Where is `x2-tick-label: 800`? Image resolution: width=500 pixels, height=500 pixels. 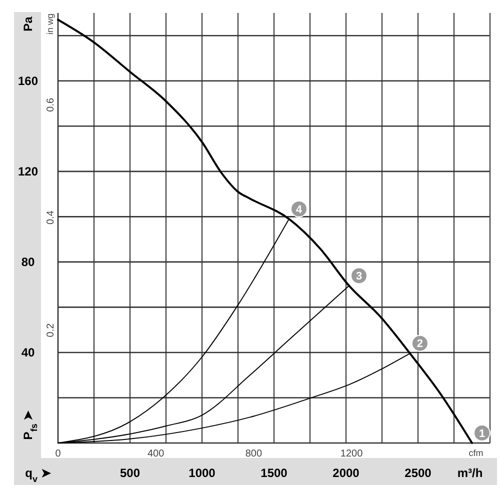 x2-tick-label: 800 is located at coordinates (253, 454).